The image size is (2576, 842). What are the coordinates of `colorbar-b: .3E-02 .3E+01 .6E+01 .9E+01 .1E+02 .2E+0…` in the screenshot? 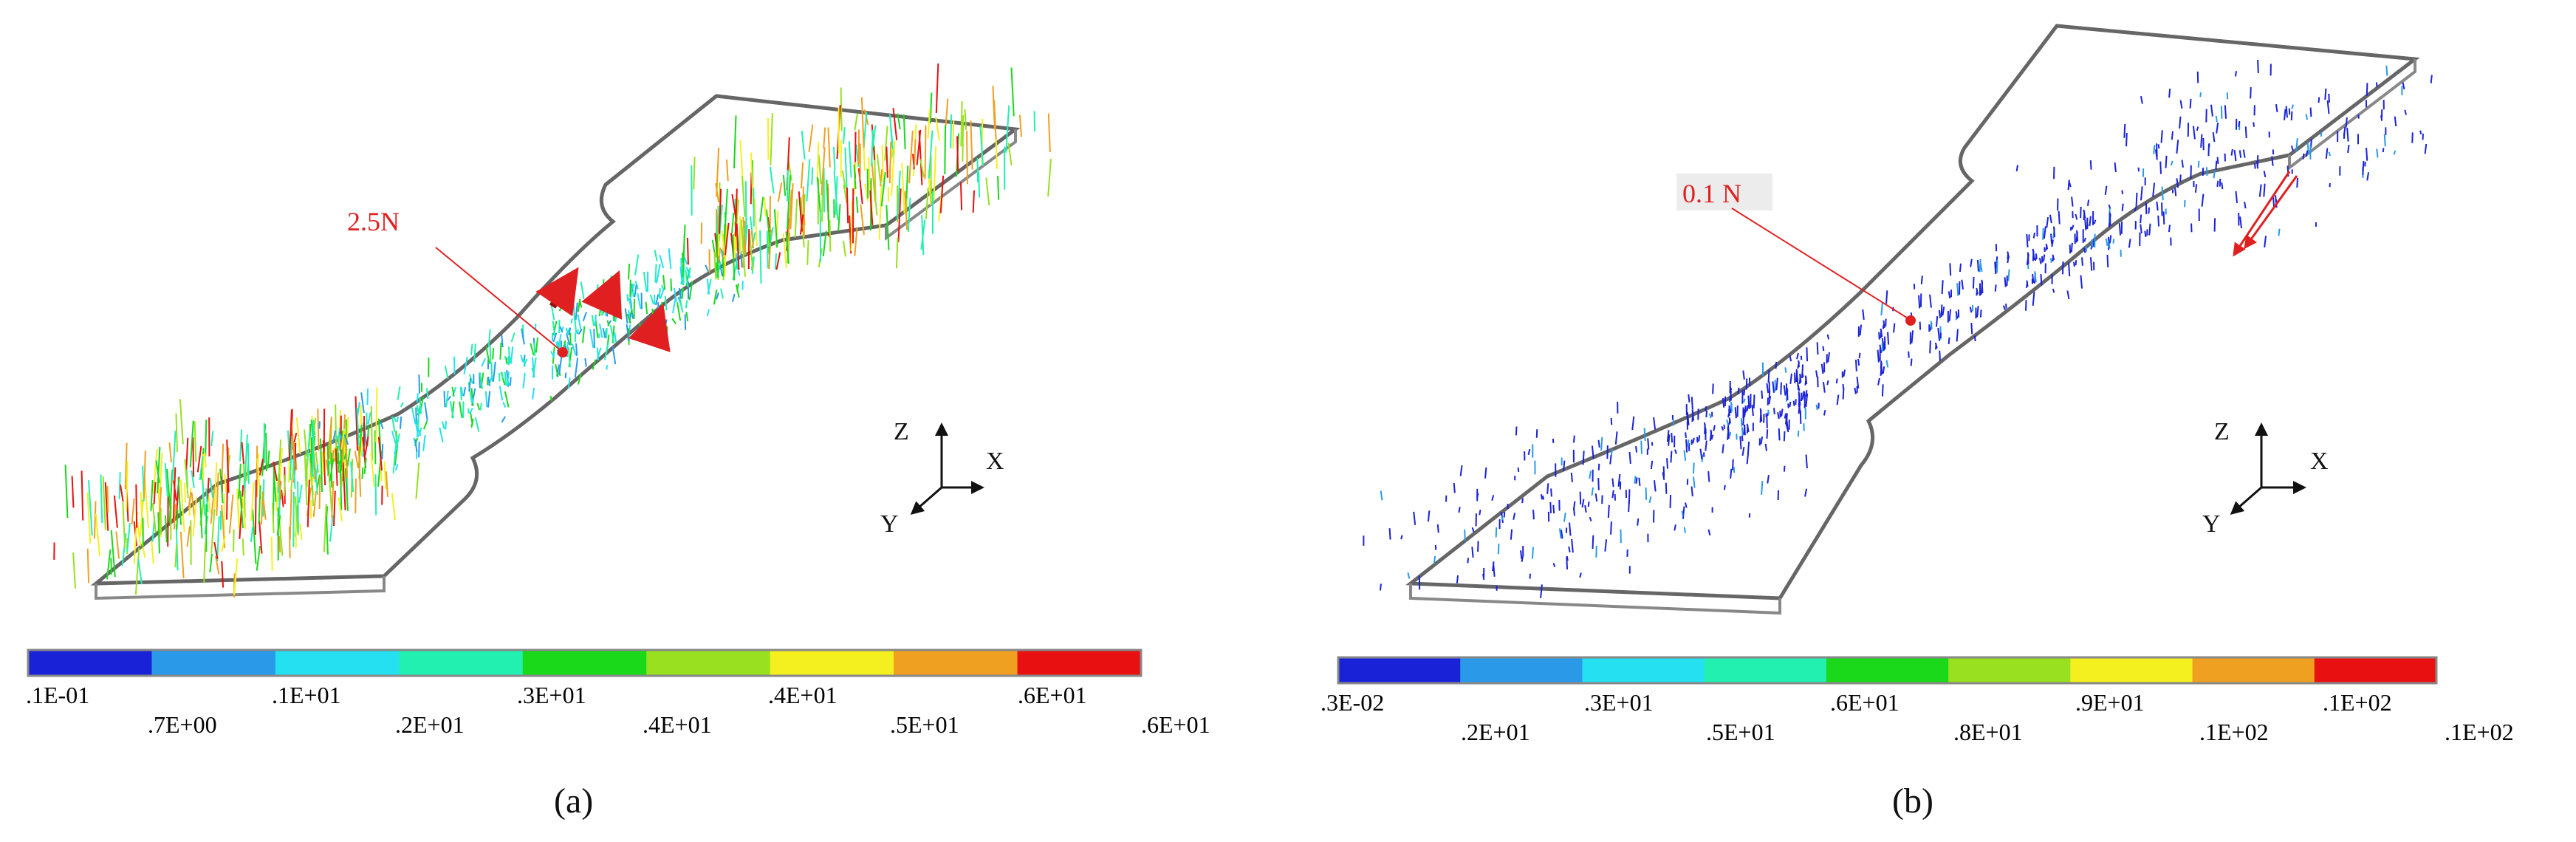 It's located at (1917, 700).